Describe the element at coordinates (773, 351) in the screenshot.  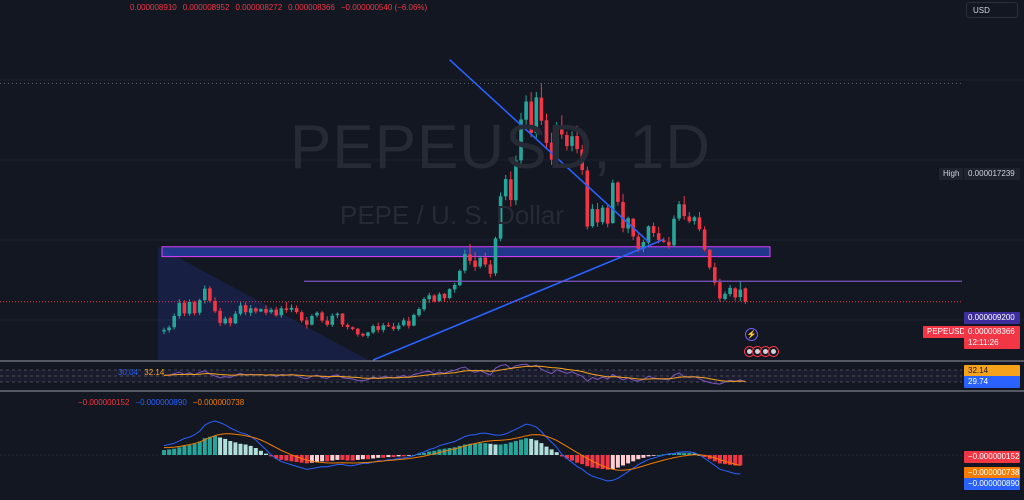
I see `event-icon` at that location.